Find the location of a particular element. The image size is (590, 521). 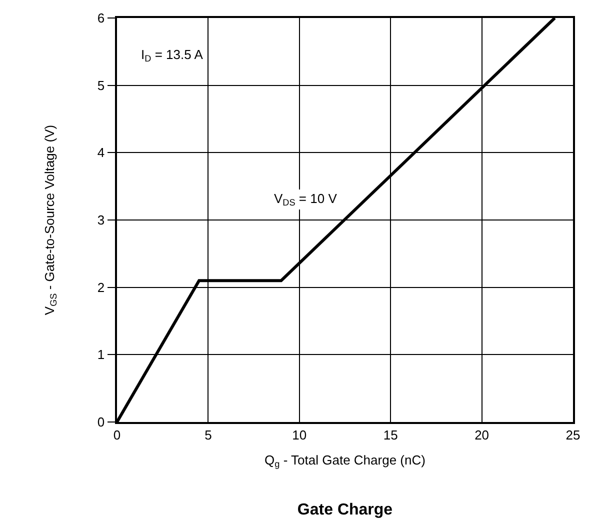

annotation: I$_{D}$ = 13.5 A is located at coordinates (172, 55).